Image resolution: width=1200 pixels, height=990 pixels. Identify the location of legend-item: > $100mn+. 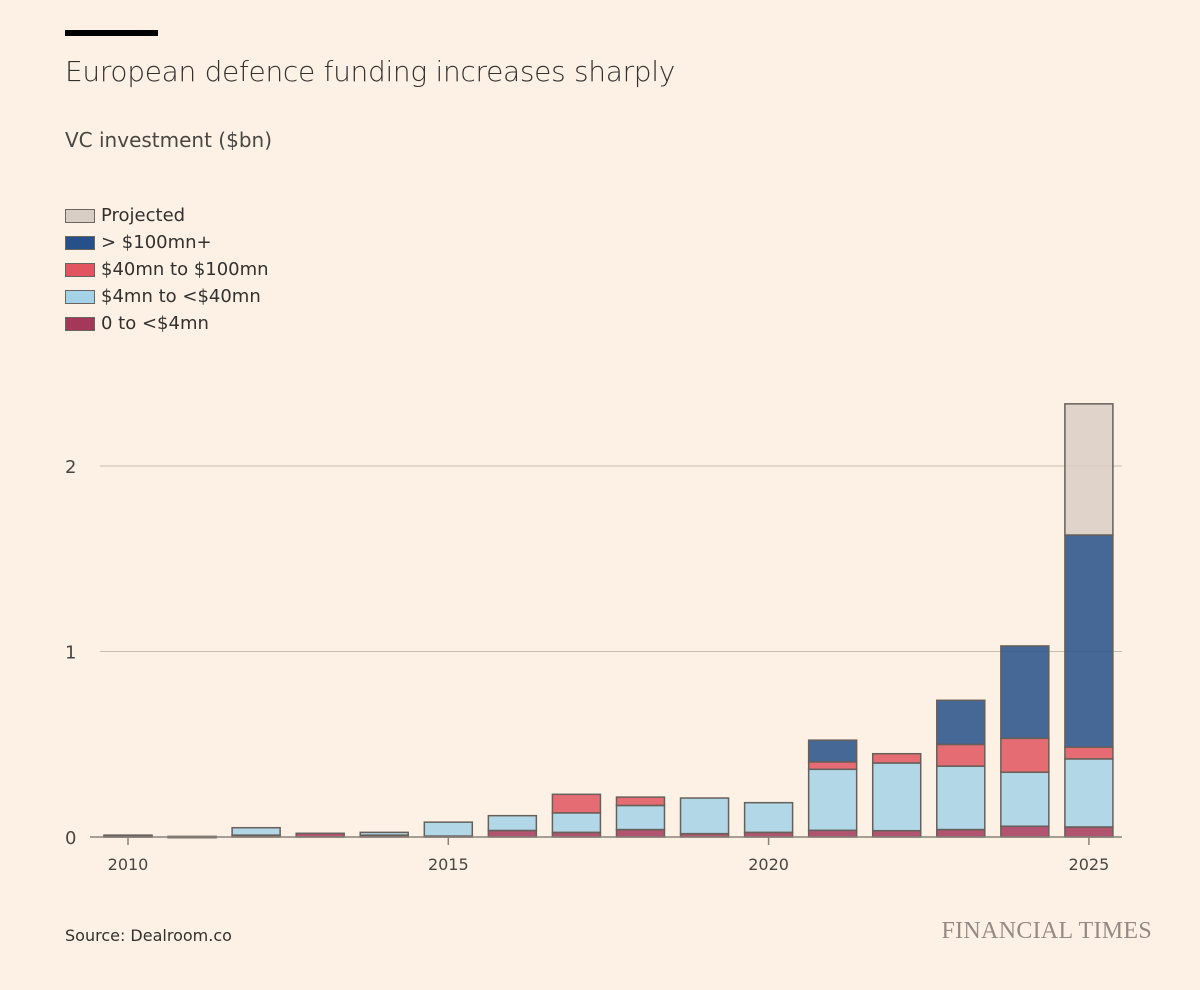
(167, 242).